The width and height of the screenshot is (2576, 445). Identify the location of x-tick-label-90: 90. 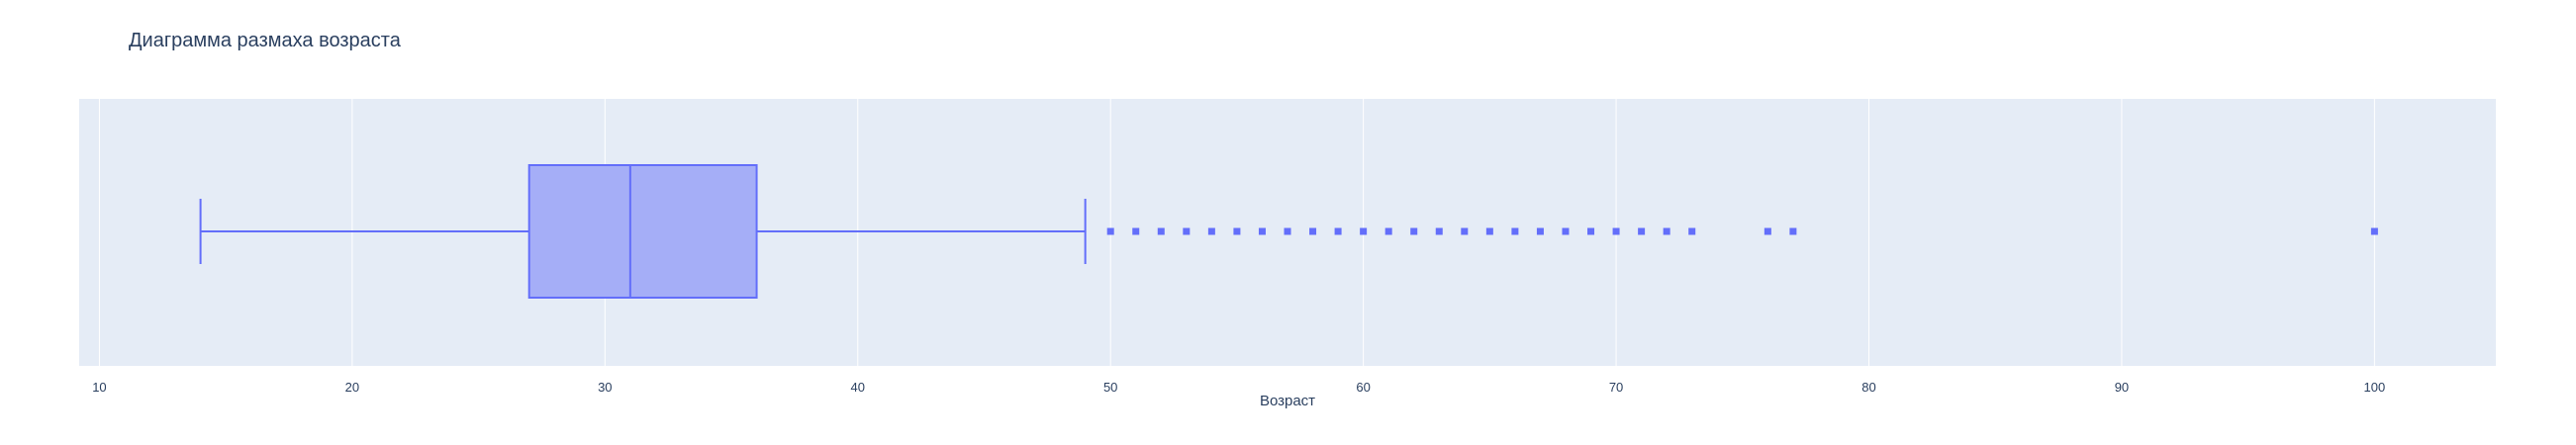
(2122, 387).